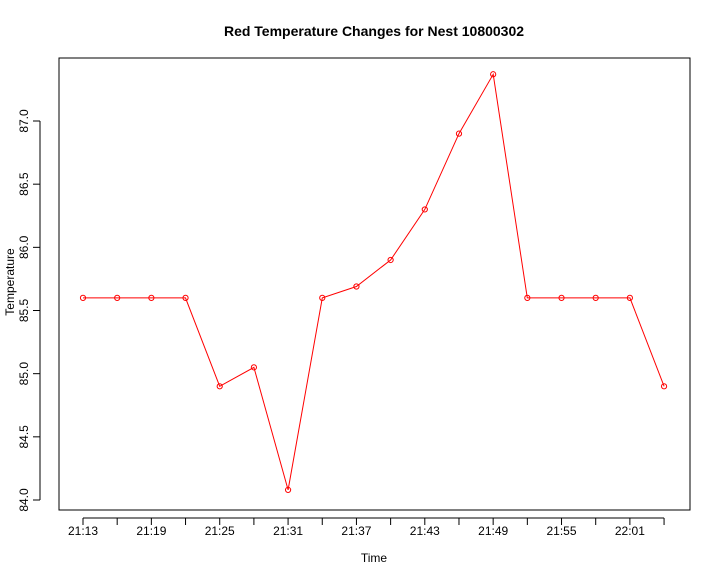  What do you see at coordinates (24, 374) in the screenshot?
I see `y-tick-label: 85.0` at bounding box center [24, 374].